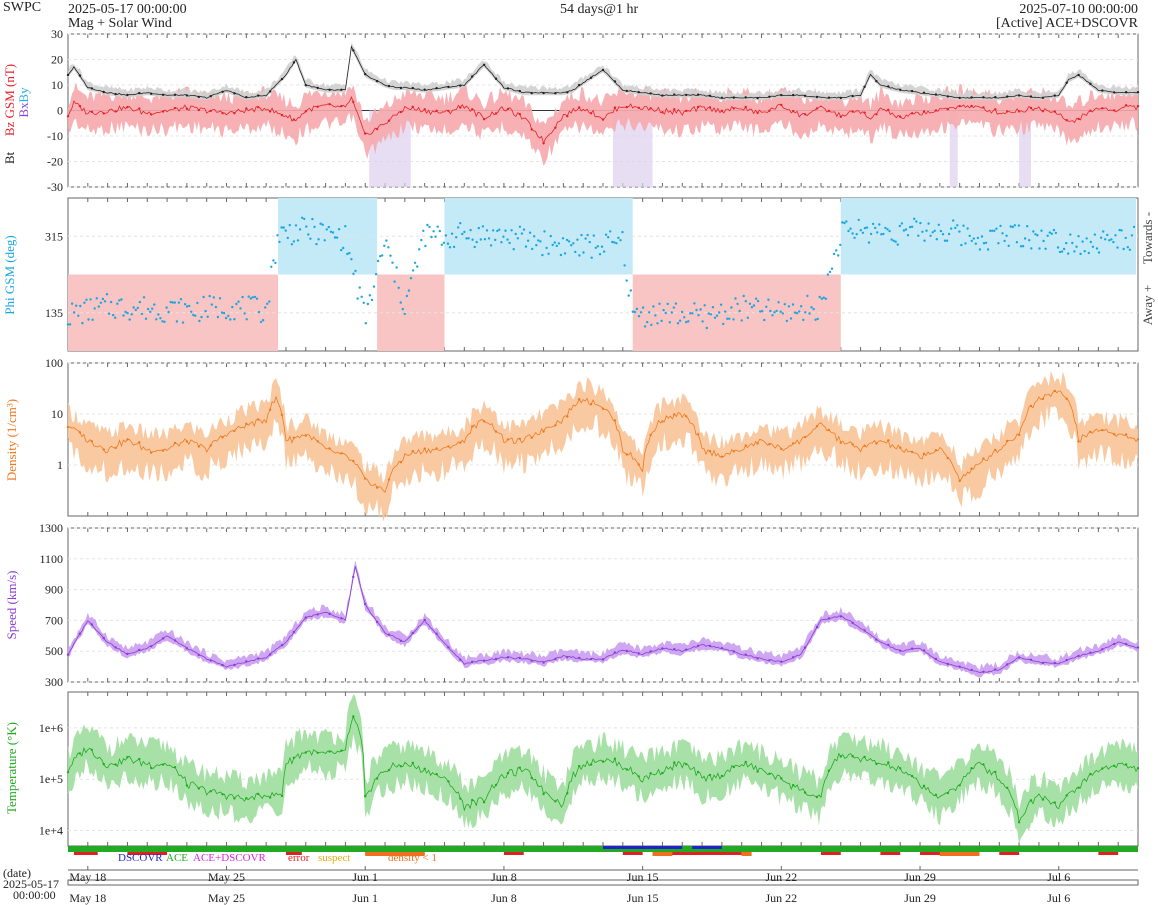 The width and height of the screenshot is (1158, 905). Describe the element at coordinates (1058, 898) in the screenshot. I see `date-tick-label-bottom: Jul 6` at that location.